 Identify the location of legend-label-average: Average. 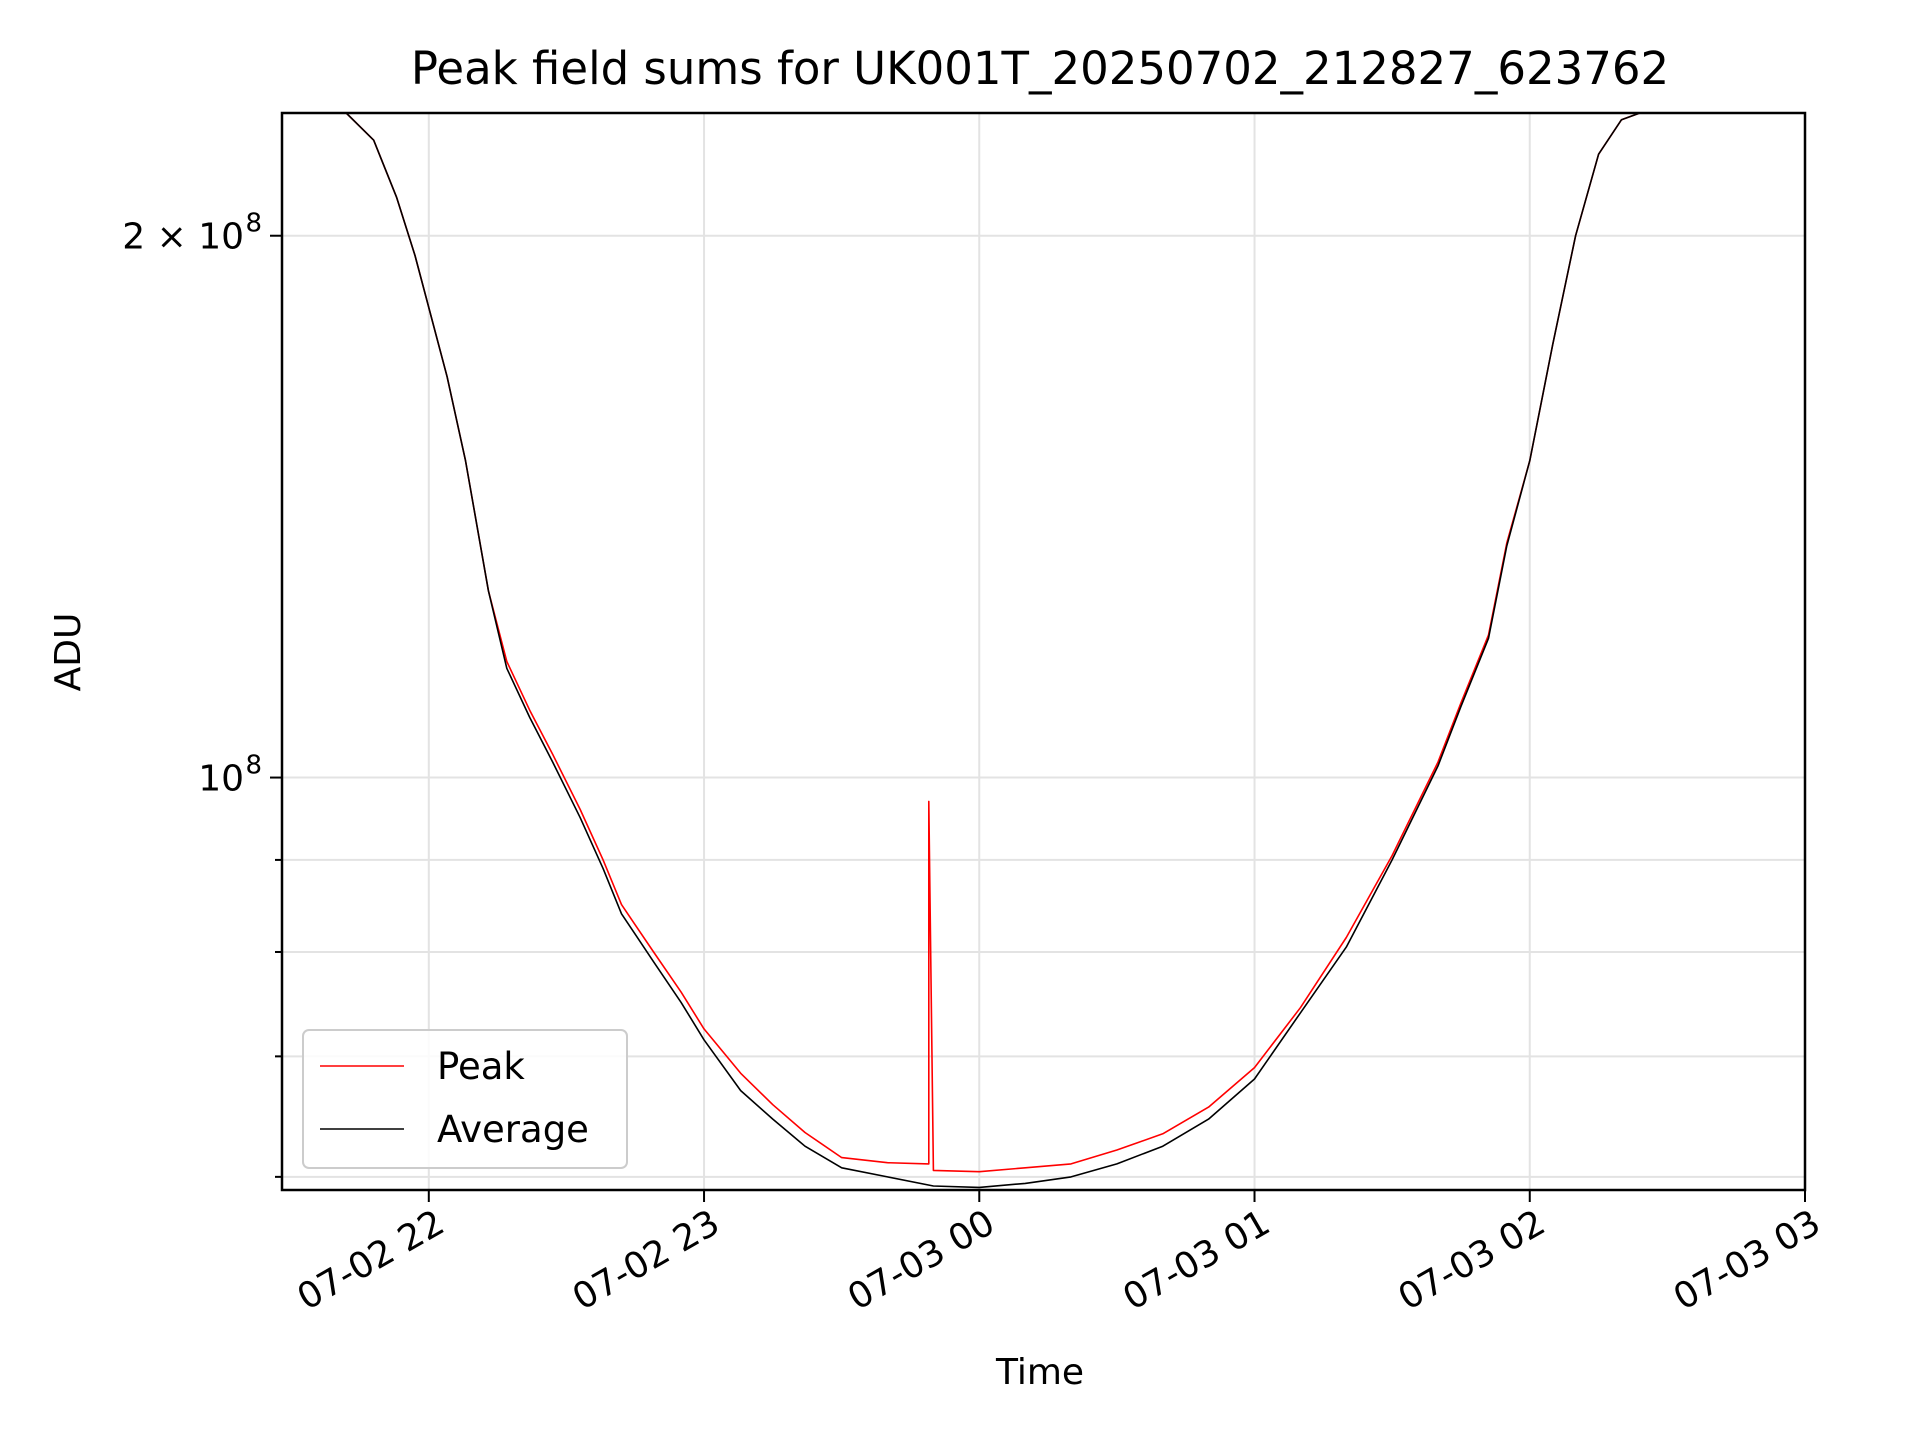
(513, 1129).